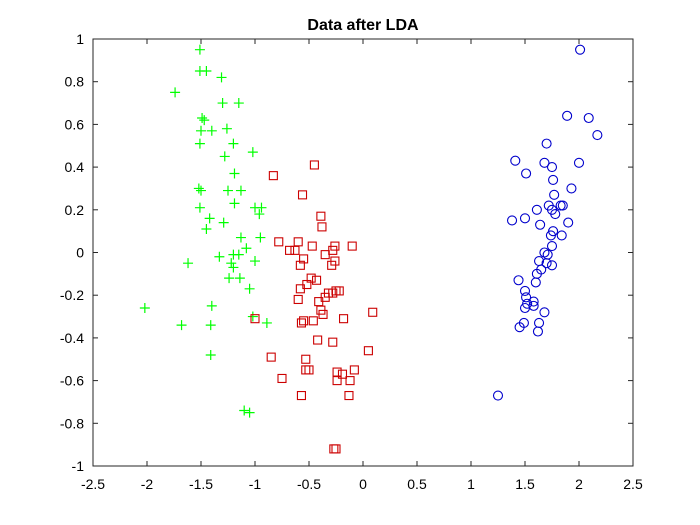 This screenshot has width=700, height=525. I want to click on y-tick-label: -0.8, so click(72, 423).